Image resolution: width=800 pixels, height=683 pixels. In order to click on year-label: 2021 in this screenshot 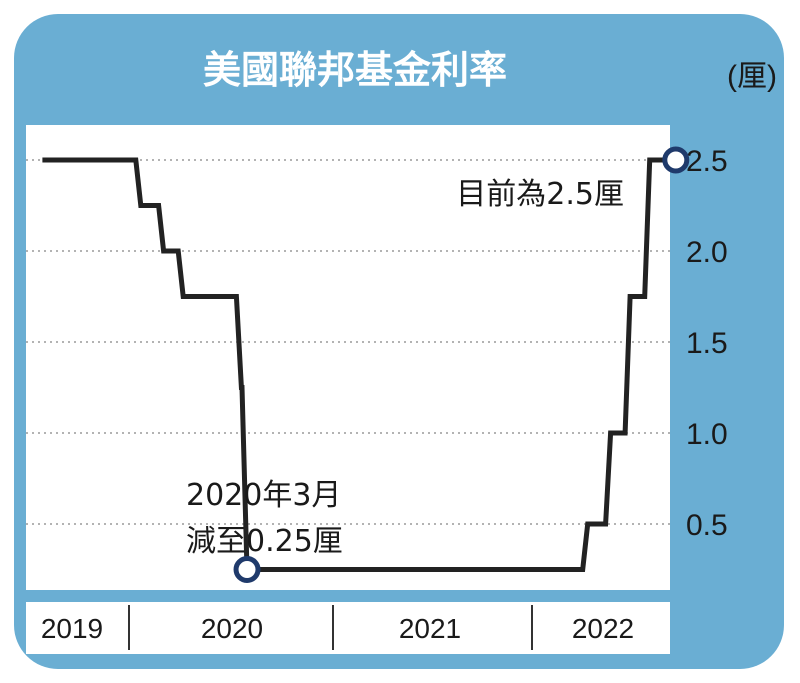, I will do `click(430, 628)`.